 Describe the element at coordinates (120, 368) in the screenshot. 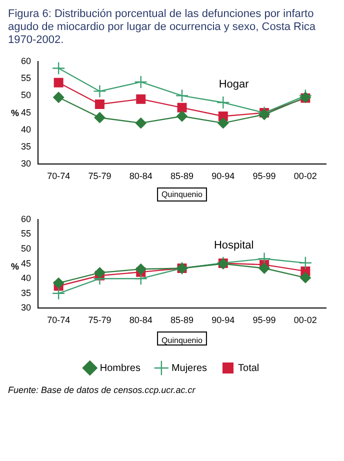

I see `legend-label: Hombres` at that location.